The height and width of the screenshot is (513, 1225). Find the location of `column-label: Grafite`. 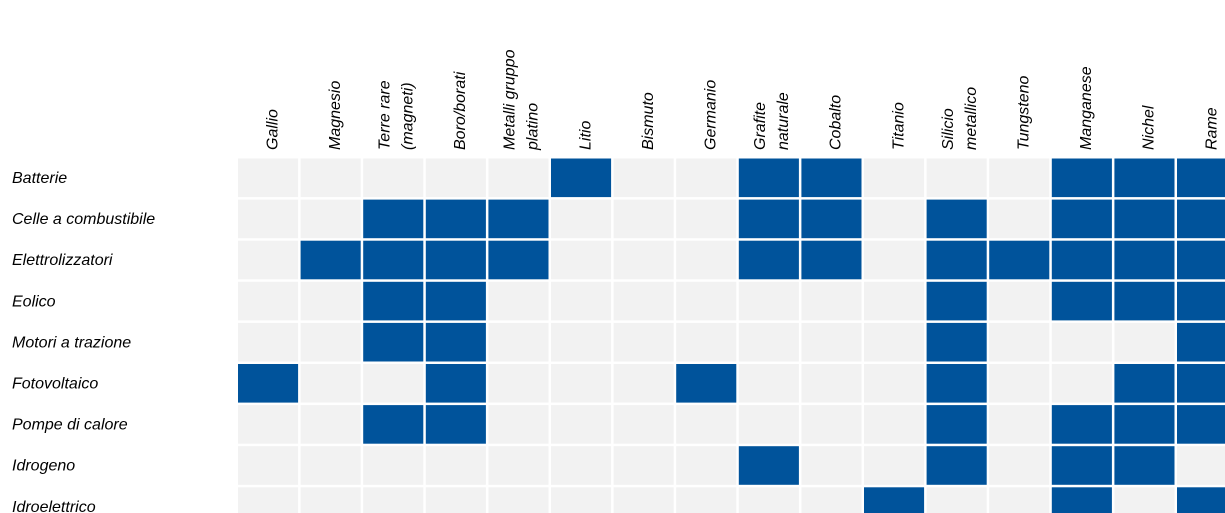

column-label: Grafite is located at coordinates (760, 126).